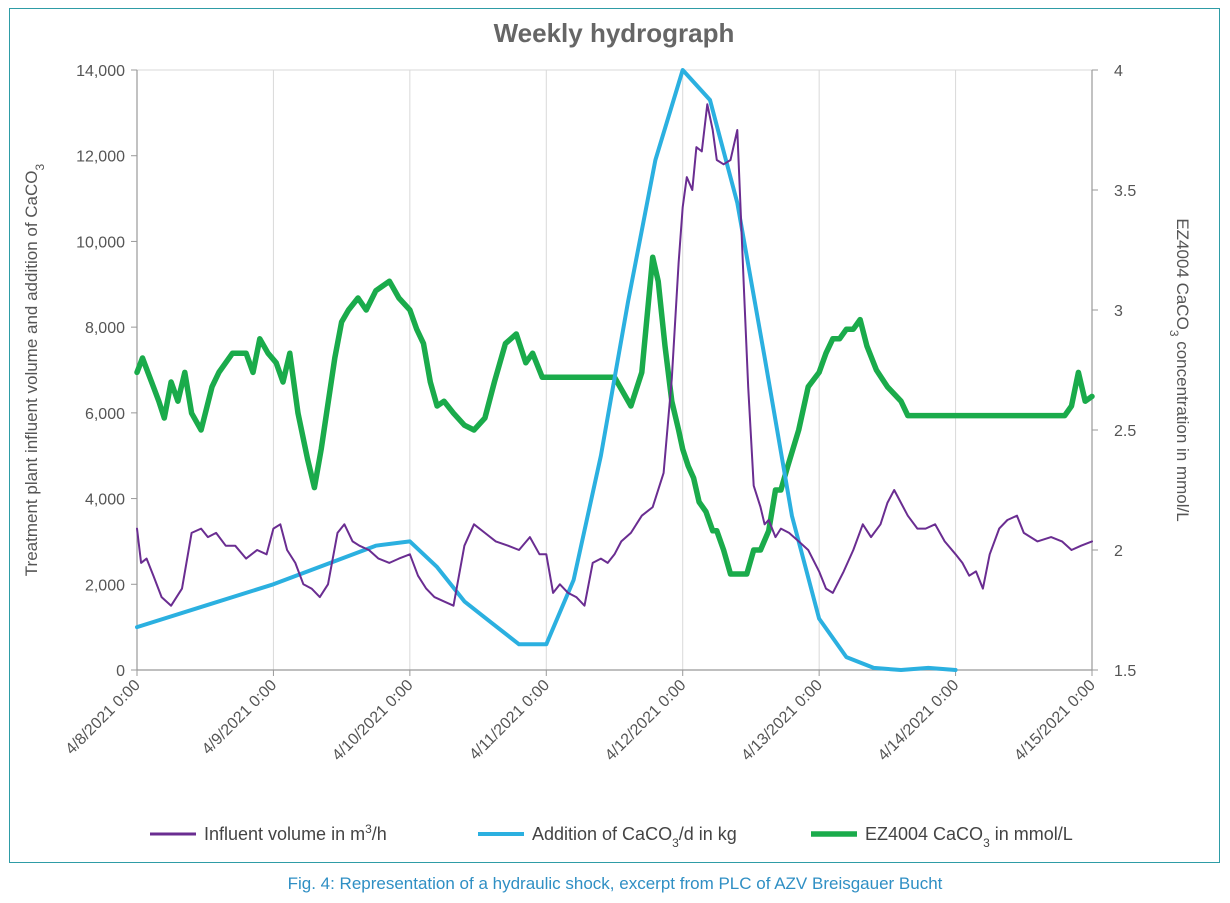  Describe the element at coordinates (105, 414) in the screenshot. I see `y-tick-label-left: 6,000` at that location.